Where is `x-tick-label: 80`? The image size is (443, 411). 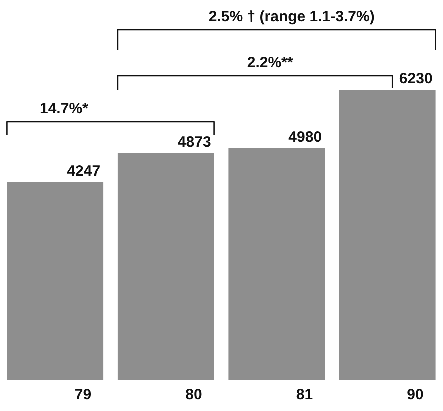 x-tick-label: 80 is located at coordinates (194, 395).